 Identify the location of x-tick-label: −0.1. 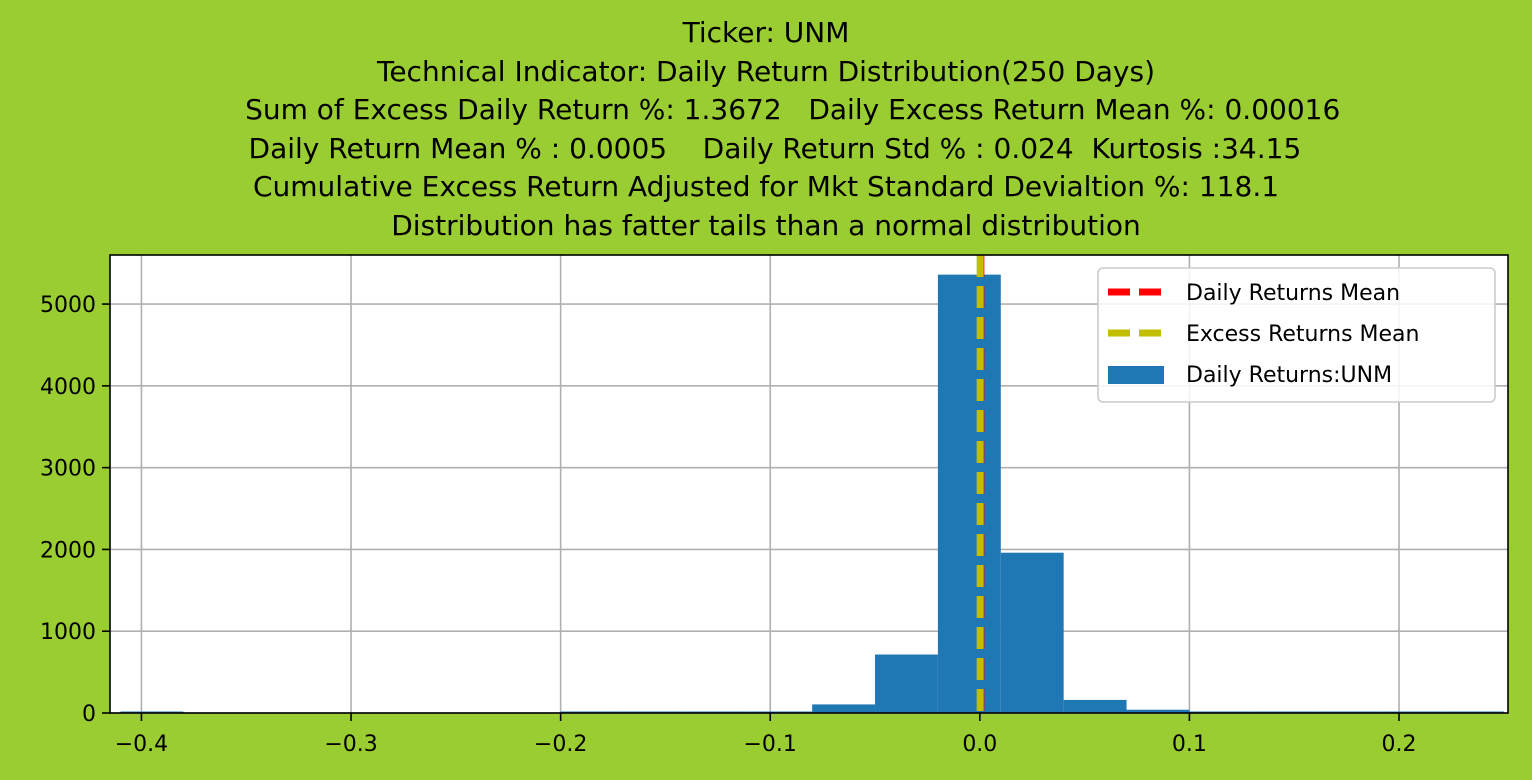
(770, 744).